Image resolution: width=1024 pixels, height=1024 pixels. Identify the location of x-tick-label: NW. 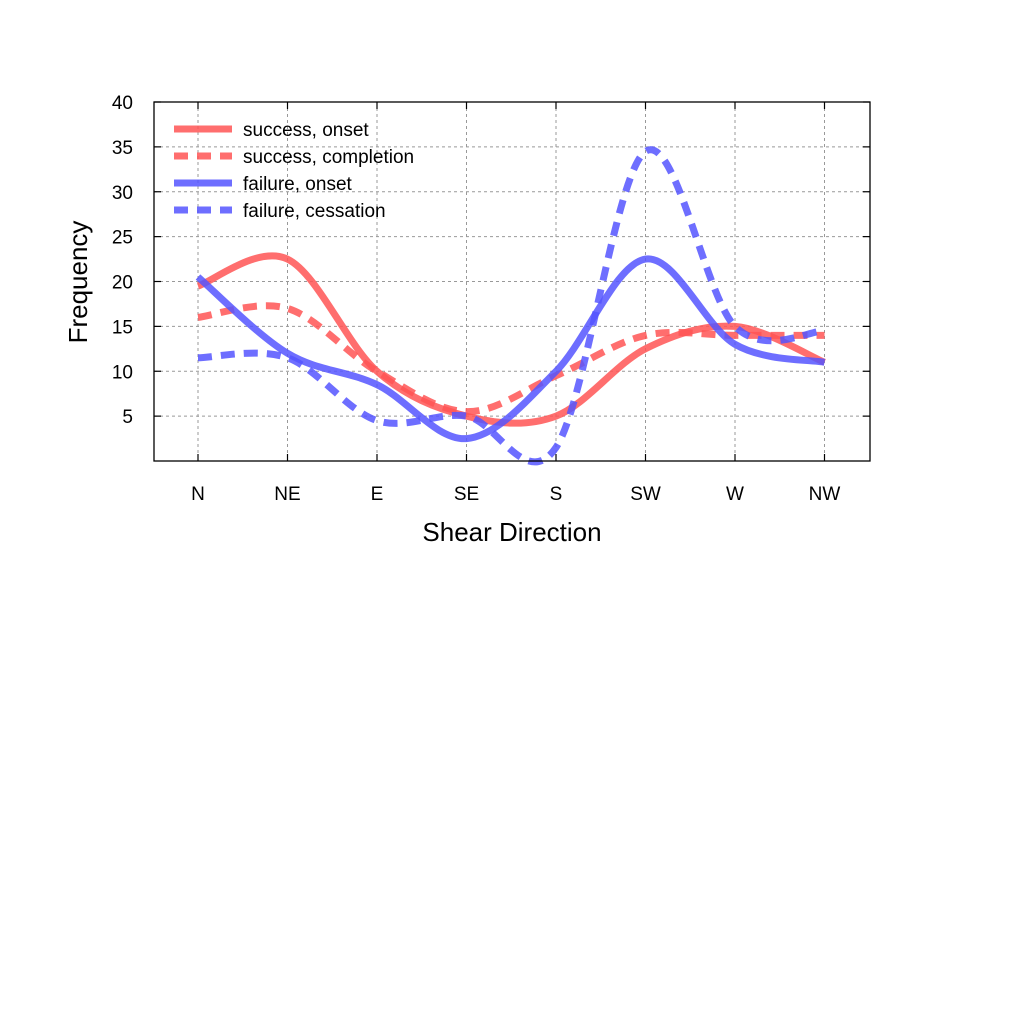
(825, 494).